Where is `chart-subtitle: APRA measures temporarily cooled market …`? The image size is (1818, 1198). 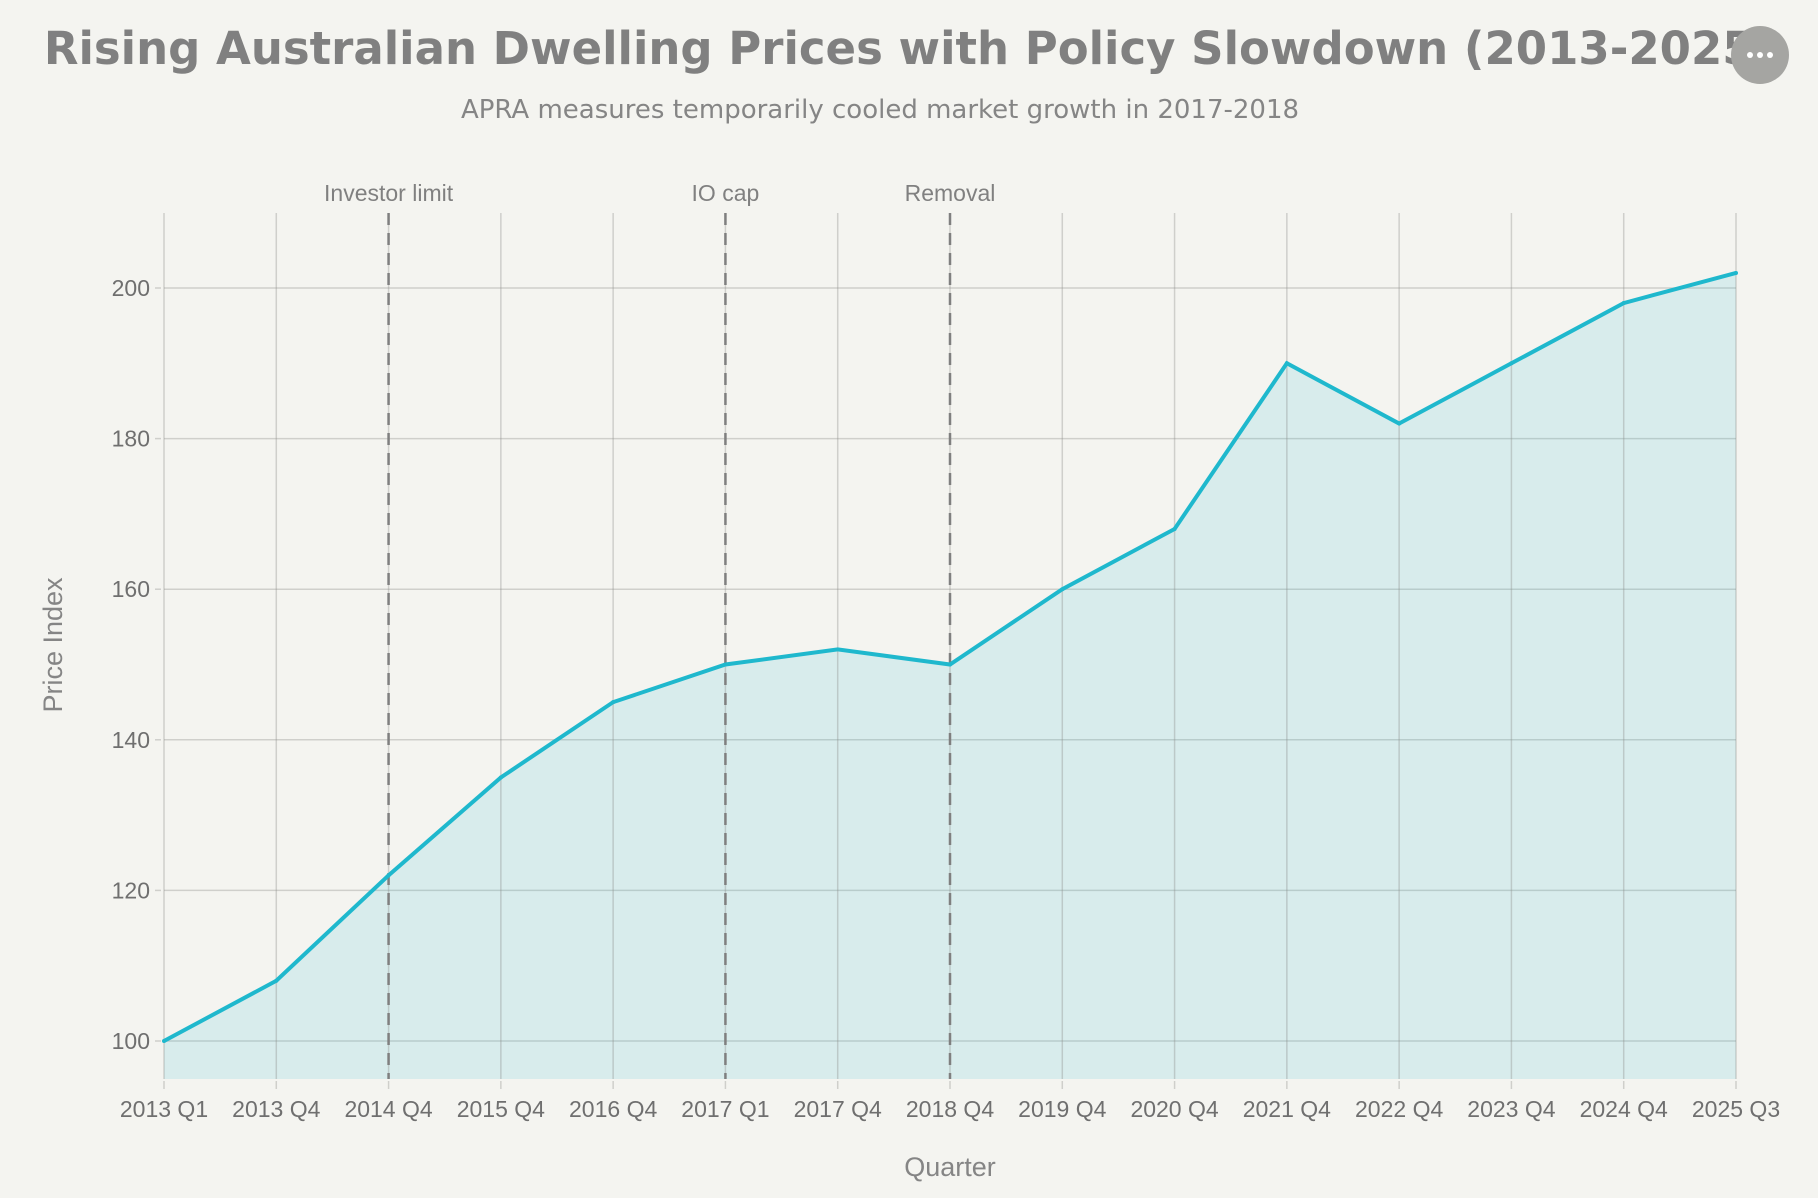
chart-subtitle: APRA measures temporarily cooled market … is located at coordinates (880, 110).